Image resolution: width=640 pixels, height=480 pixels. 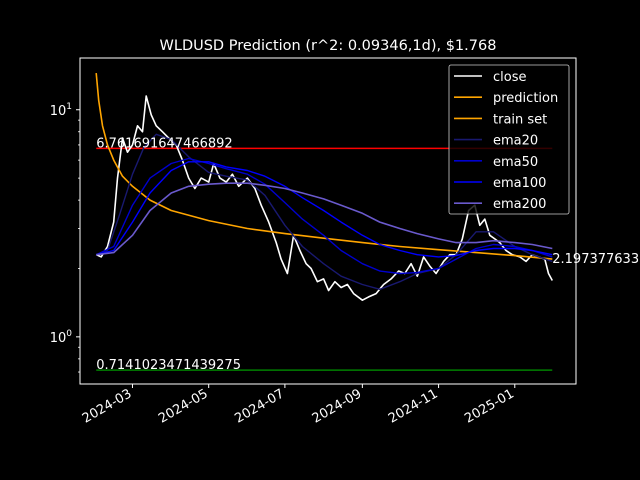 I want to click on legend-label-0: close, so click(x=509, y=77).